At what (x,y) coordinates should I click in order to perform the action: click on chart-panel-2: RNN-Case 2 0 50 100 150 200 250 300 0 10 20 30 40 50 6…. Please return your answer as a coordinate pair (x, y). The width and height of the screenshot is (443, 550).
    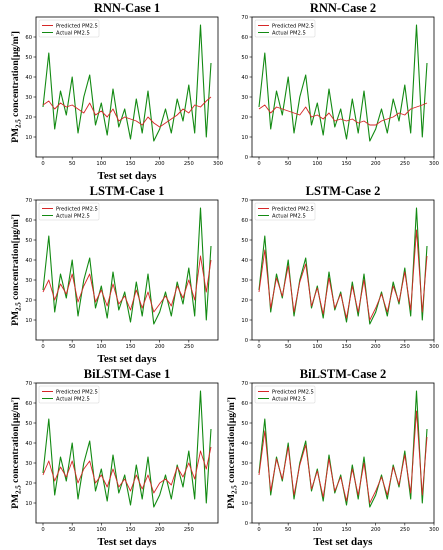
    Looking at the image, I should click on (340, 84).